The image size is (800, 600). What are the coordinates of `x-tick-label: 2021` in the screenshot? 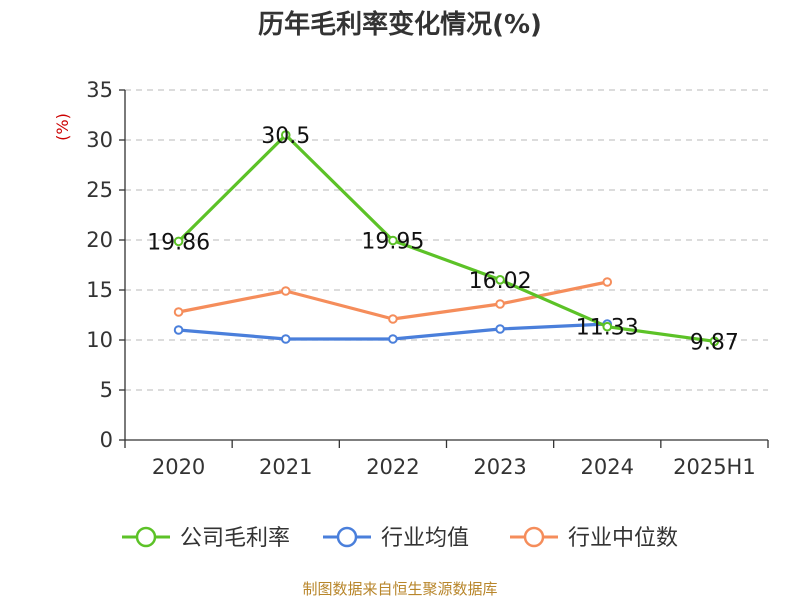 It's located at (285, 467).